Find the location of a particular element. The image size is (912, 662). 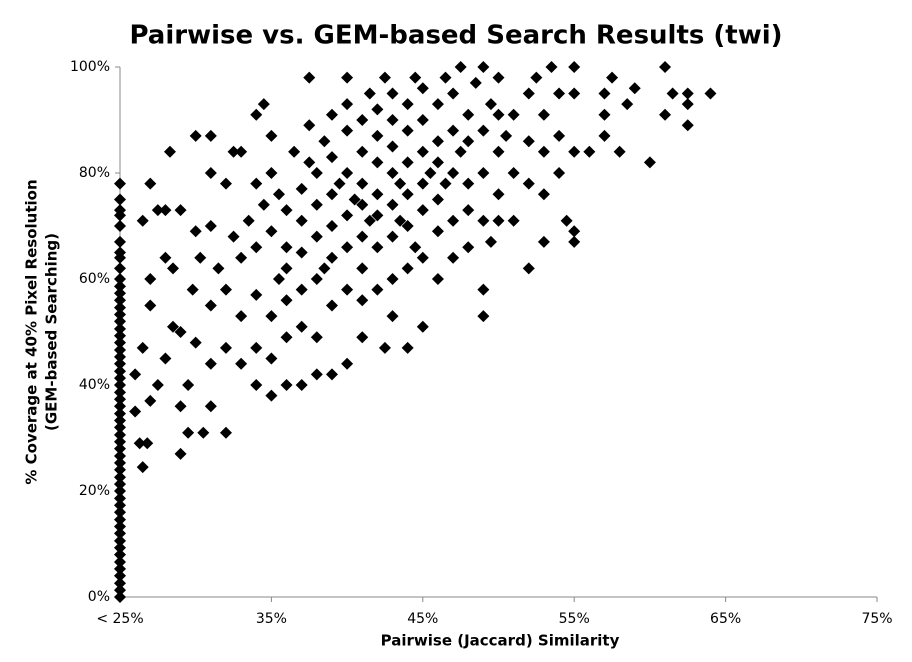

y-tick-label: 0% is located at coordinates (99, 597).